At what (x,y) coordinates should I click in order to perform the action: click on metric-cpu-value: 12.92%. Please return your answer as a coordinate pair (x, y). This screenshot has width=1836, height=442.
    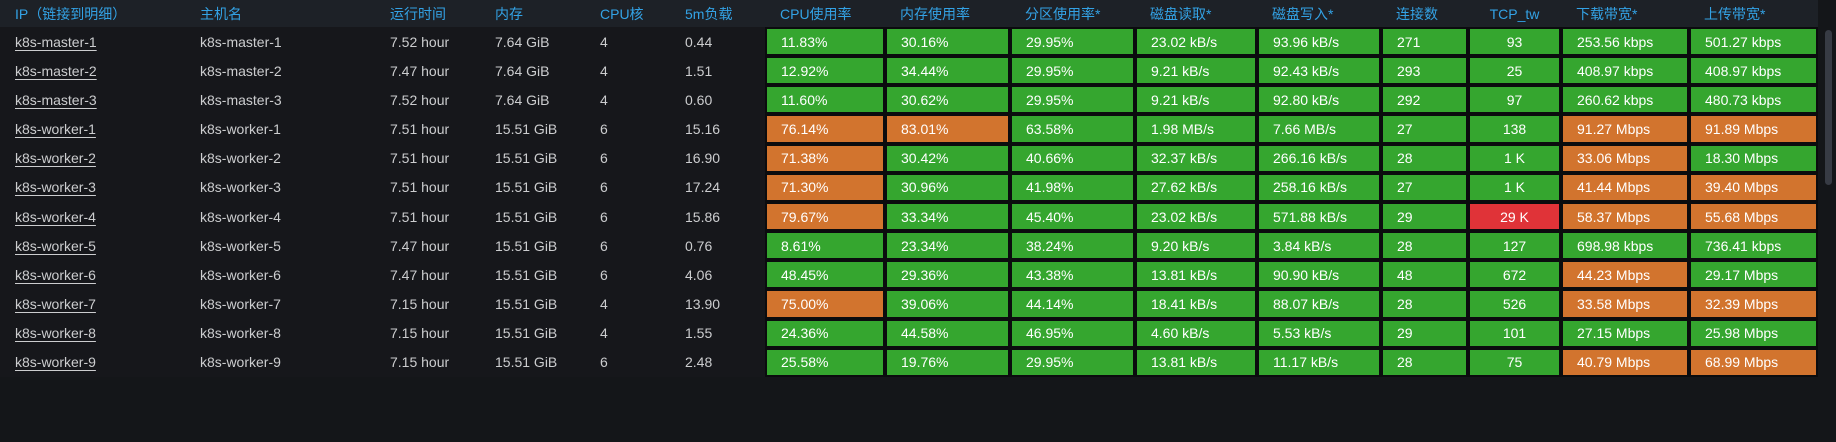
    Looking at the image, I should click on (825, 71).